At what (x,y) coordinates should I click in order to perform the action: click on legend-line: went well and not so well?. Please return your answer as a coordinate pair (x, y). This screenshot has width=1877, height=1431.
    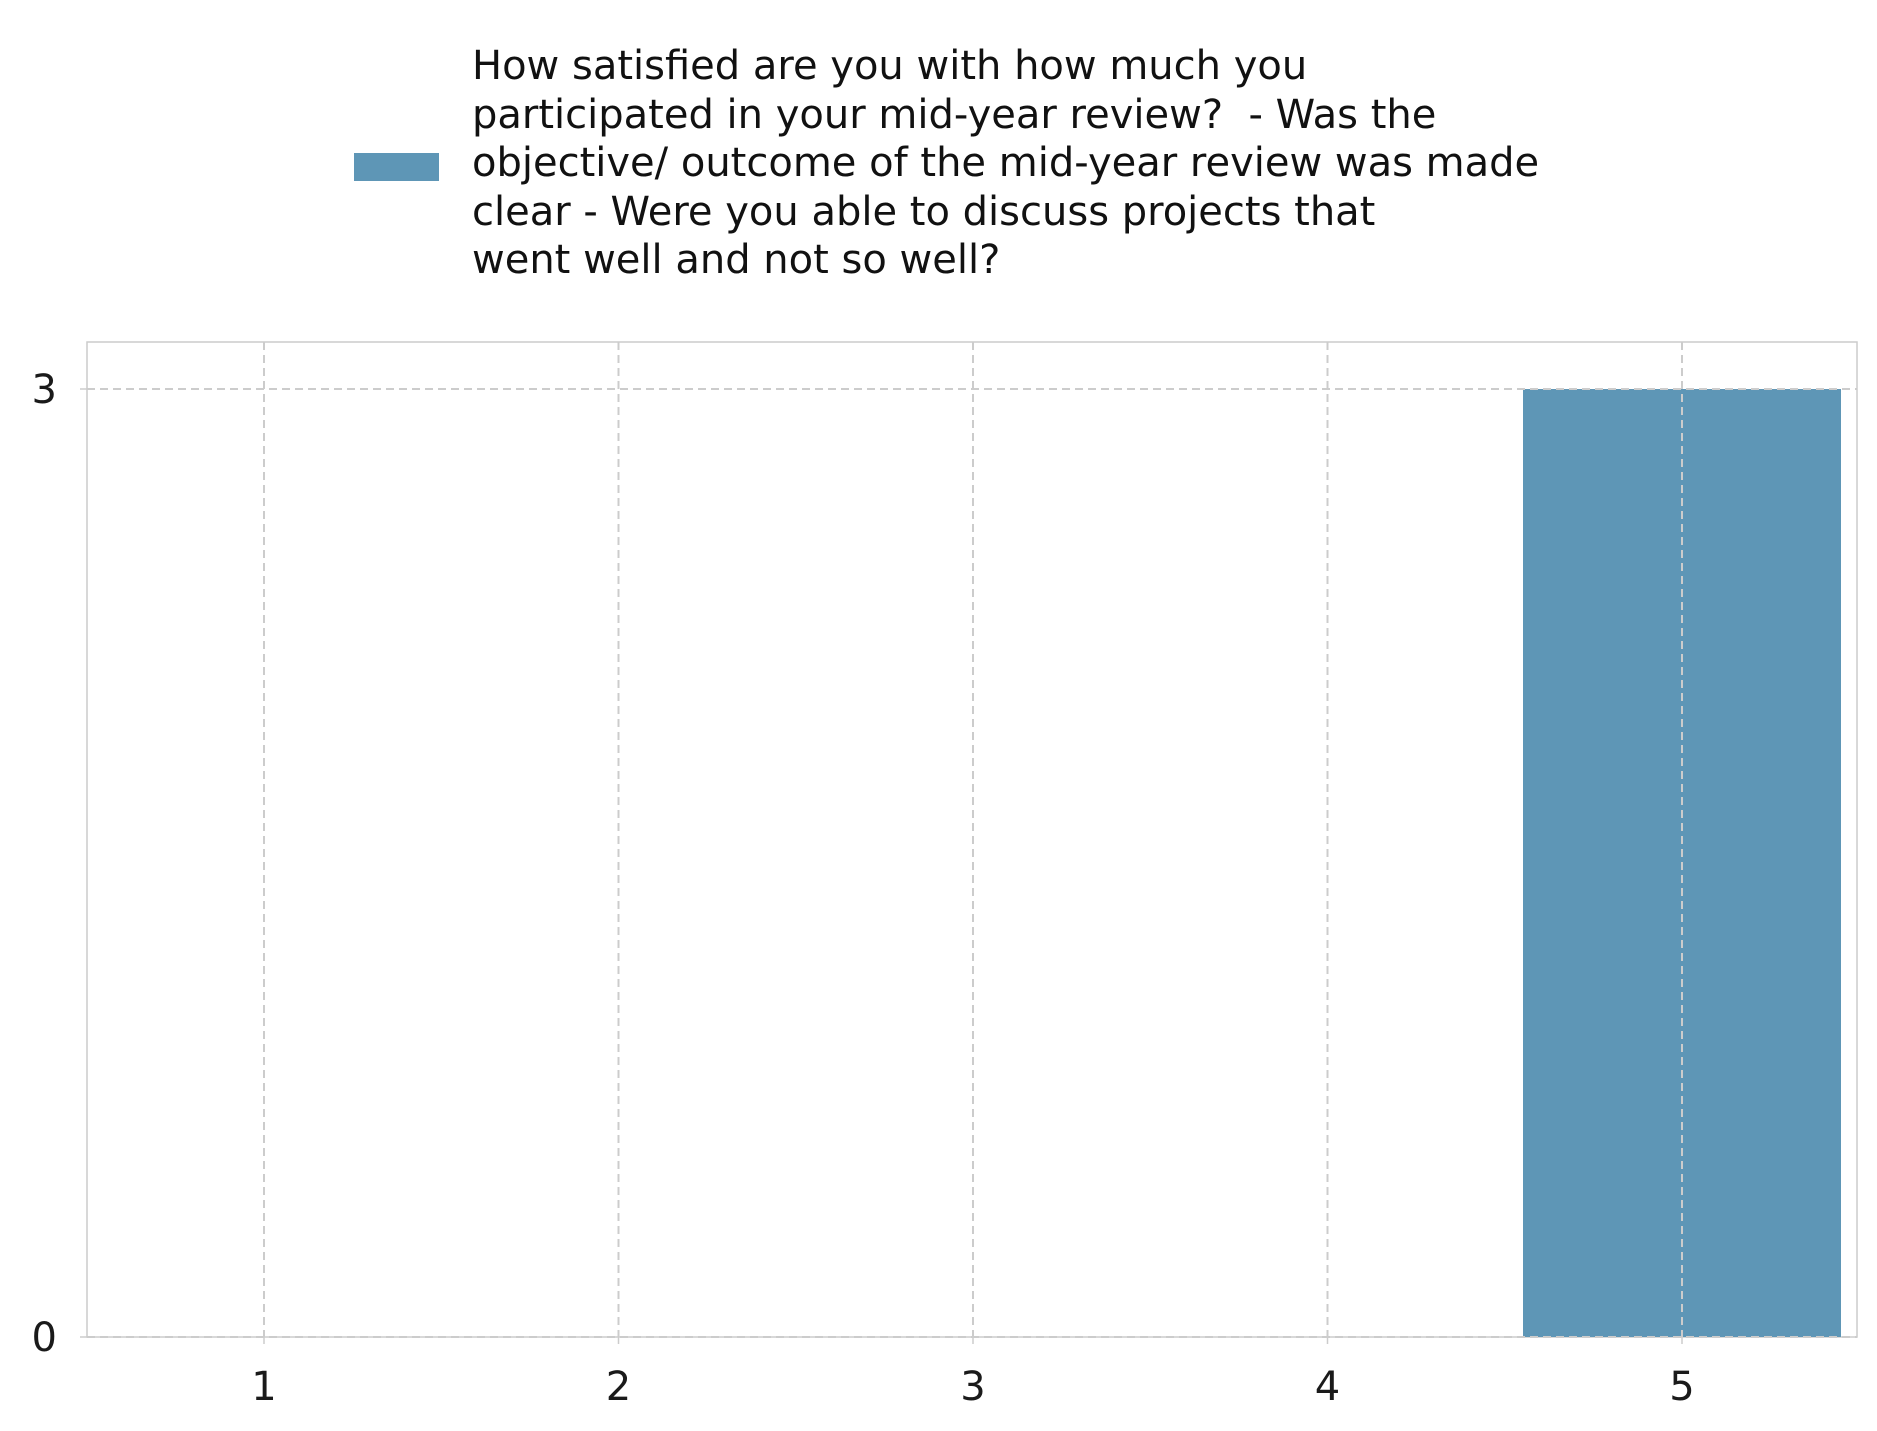
    Looking at the image, I should click on (736, 260).